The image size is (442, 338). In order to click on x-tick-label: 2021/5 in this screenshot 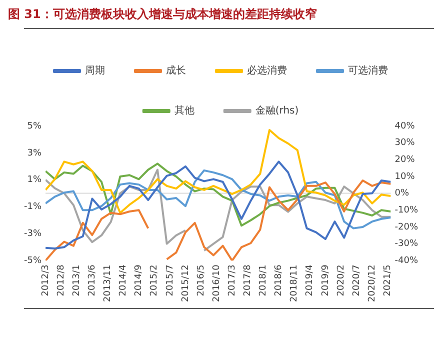, I will do `click(387, 280)`.